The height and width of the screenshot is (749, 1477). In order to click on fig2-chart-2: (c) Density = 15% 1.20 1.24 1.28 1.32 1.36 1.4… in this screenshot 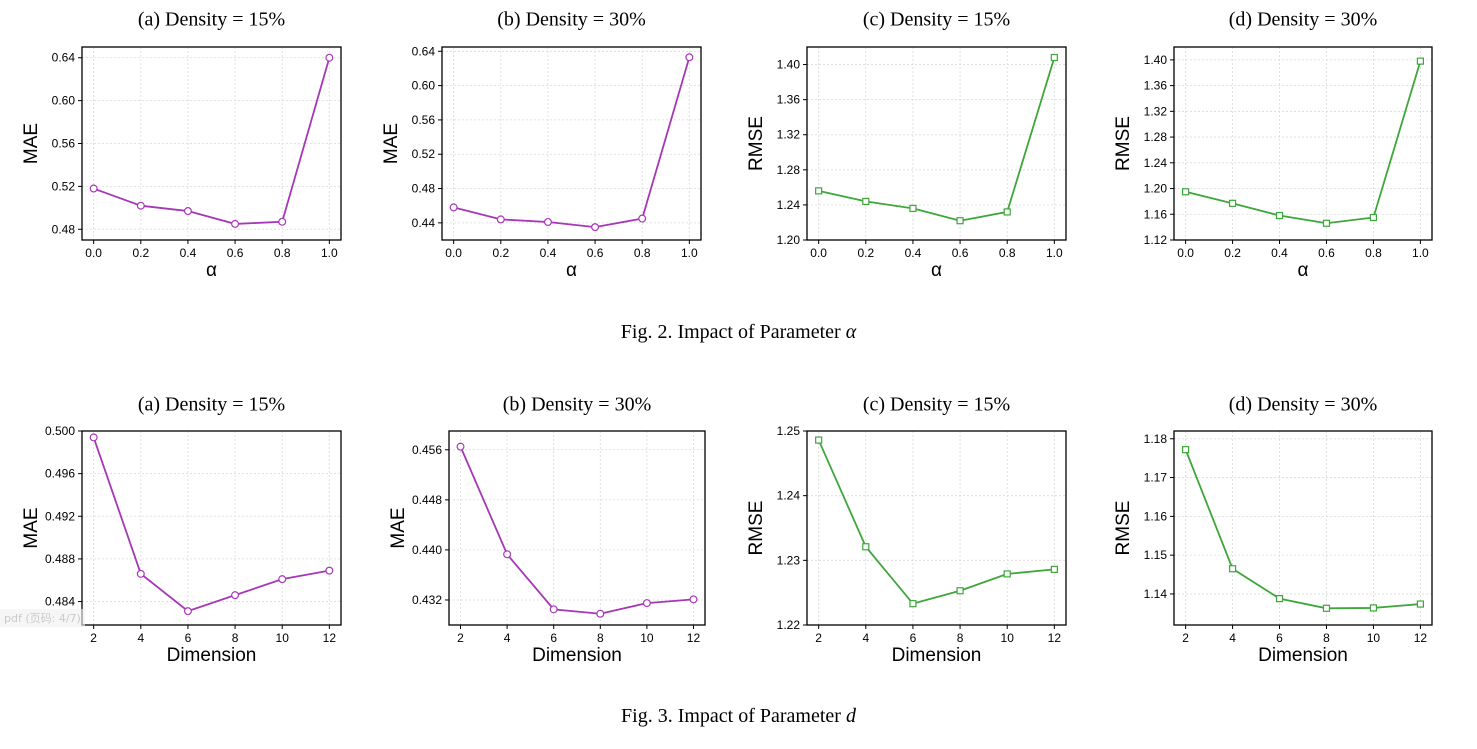, I will do `click(906, 145)`.